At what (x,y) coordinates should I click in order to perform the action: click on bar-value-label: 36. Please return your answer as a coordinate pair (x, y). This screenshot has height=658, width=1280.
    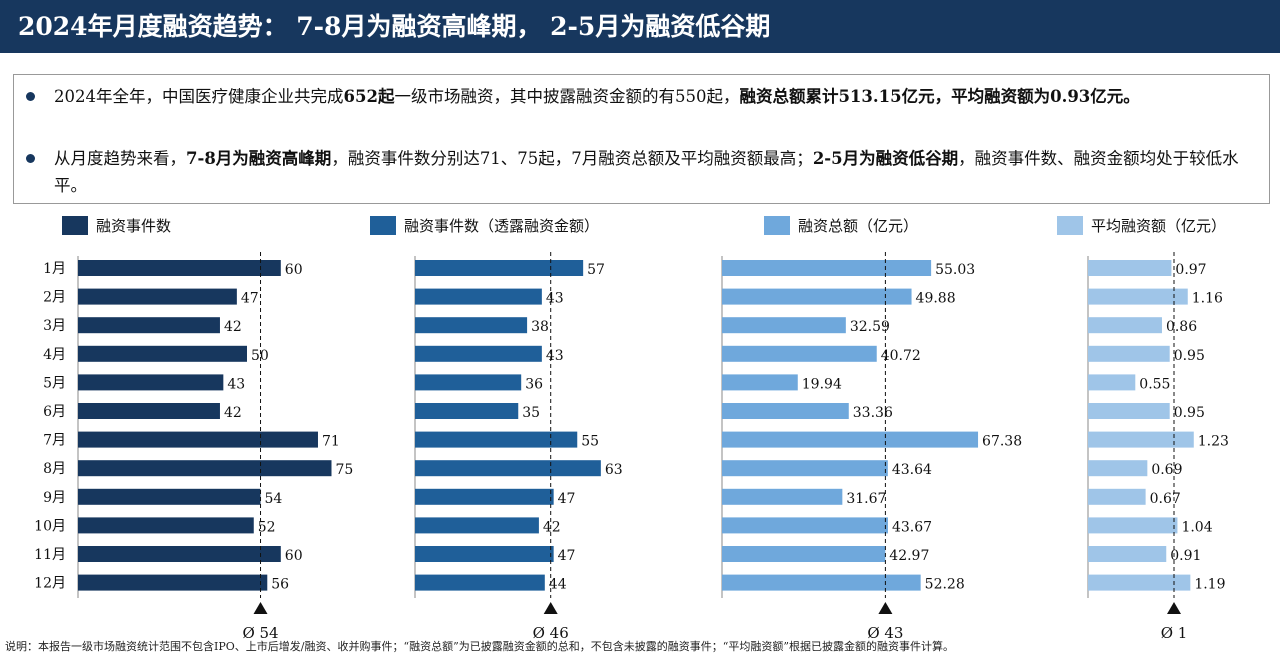
    Looking at the image, I should click on (534, 384).